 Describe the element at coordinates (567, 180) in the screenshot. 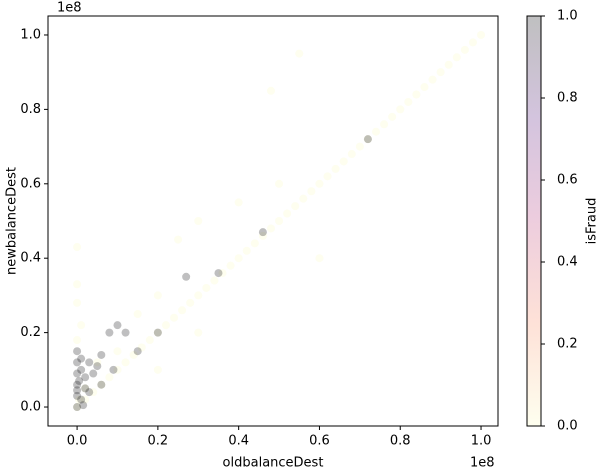

I see `colorbar-tick-label: 0.6` at that location.